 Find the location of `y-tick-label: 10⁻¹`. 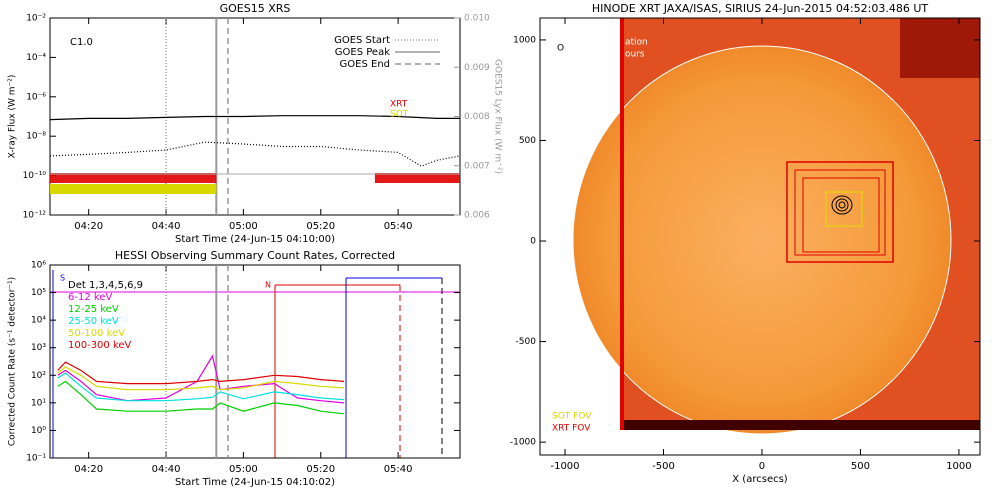

y-tick-label: 10⁻¹ is located at coordinates (36, 459).